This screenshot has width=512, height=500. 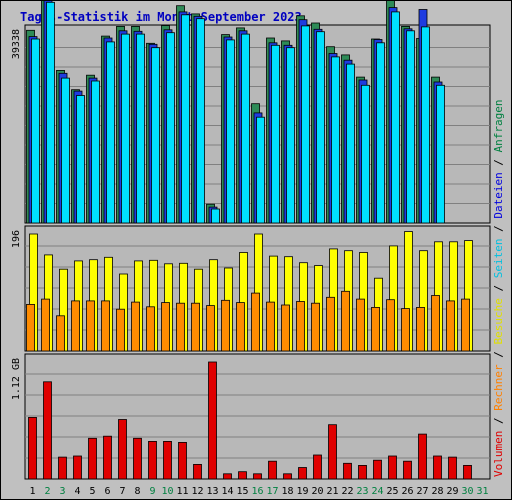 I want to click on day-label-18: 18, so click(x=287, y=491).